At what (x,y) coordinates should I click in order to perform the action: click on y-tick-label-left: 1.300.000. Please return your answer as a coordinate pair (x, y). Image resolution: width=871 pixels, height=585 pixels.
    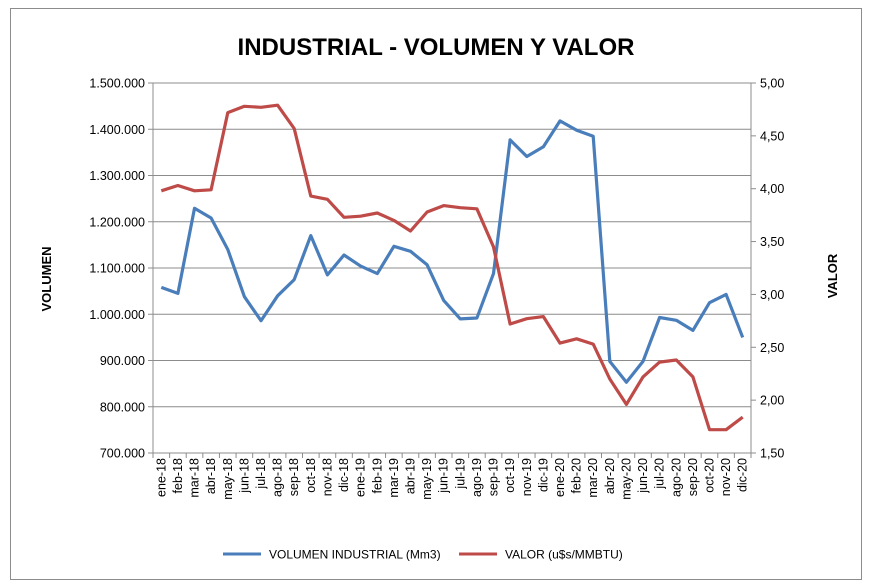
    Looking at the image, I should click on (117, 176).